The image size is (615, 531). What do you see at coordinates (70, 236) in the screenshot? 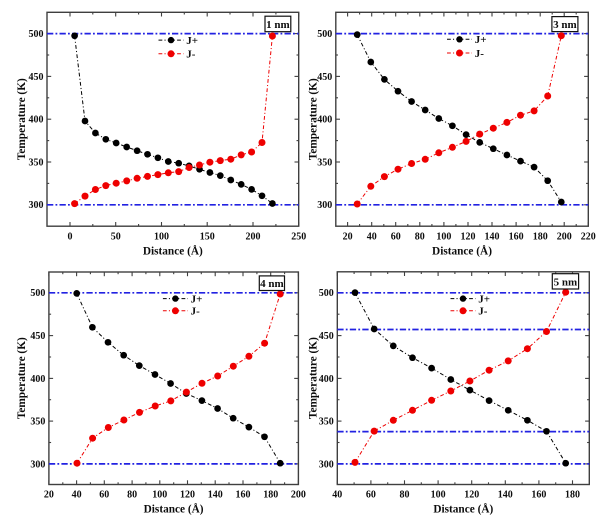
I see `svg-text: 0` at bounding box center [70, 236].